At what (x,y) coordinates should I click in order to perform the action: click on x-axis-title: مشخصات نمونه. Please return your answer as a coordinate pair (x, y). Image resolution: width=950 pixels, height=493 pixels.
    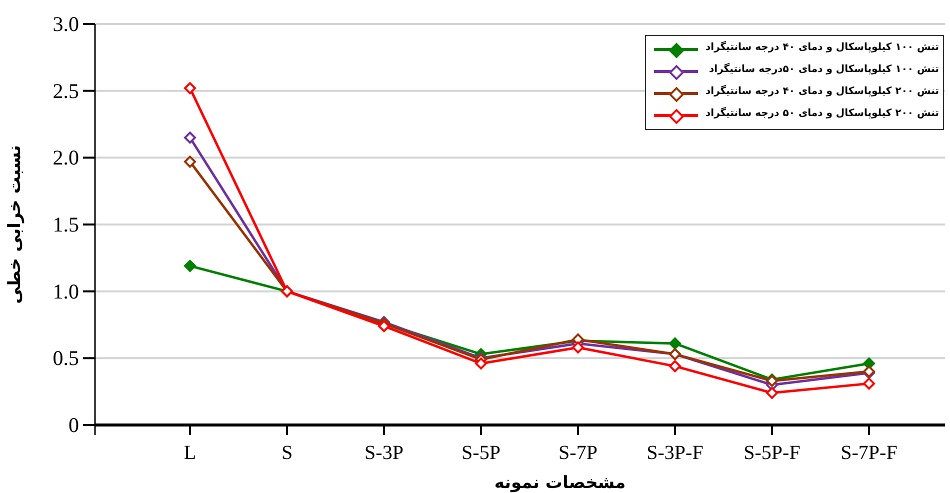
    Looking at the image, I should click on (560, 483).